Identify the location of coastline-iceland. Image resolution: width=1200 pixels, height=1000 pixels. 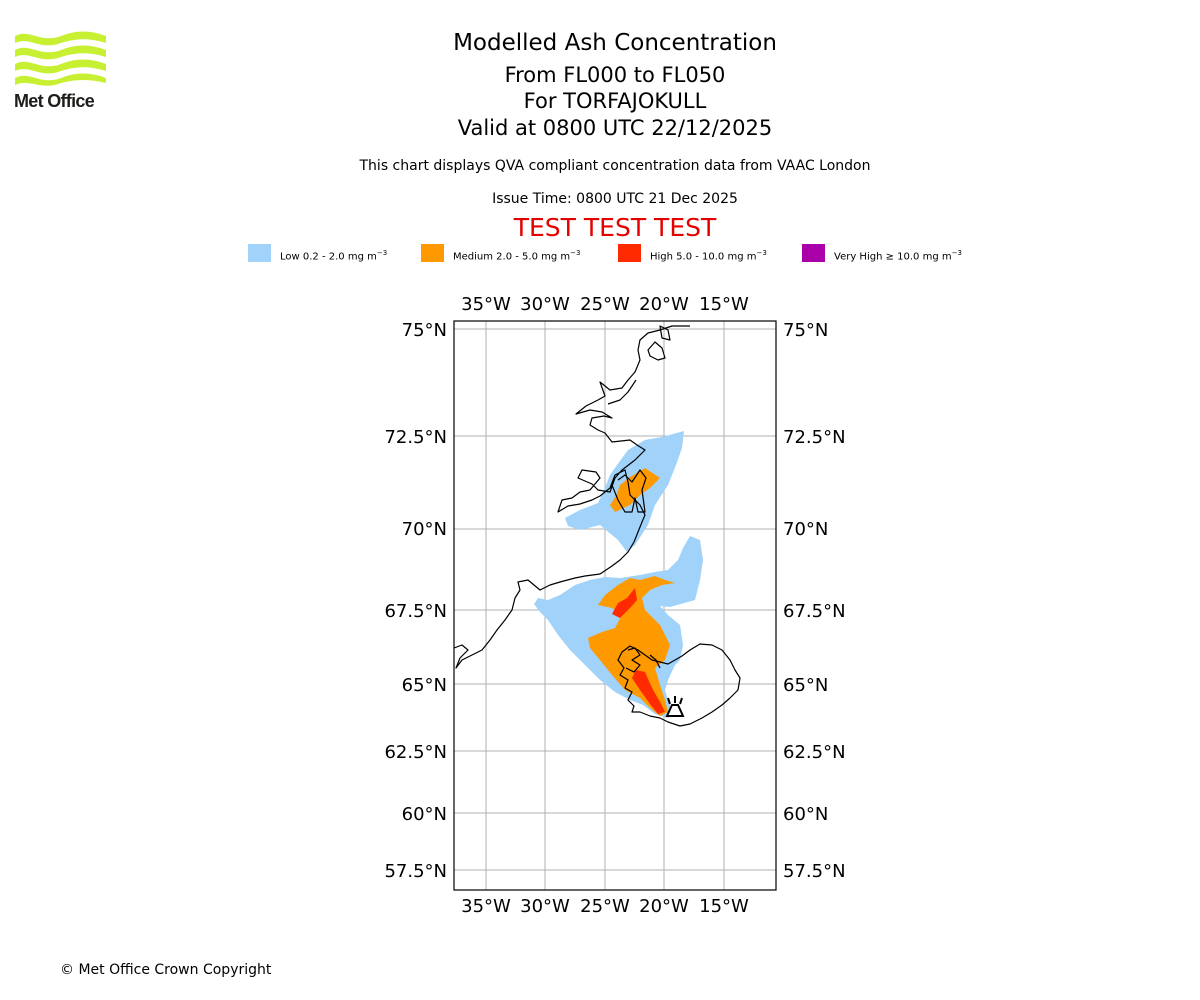
(679, 685).